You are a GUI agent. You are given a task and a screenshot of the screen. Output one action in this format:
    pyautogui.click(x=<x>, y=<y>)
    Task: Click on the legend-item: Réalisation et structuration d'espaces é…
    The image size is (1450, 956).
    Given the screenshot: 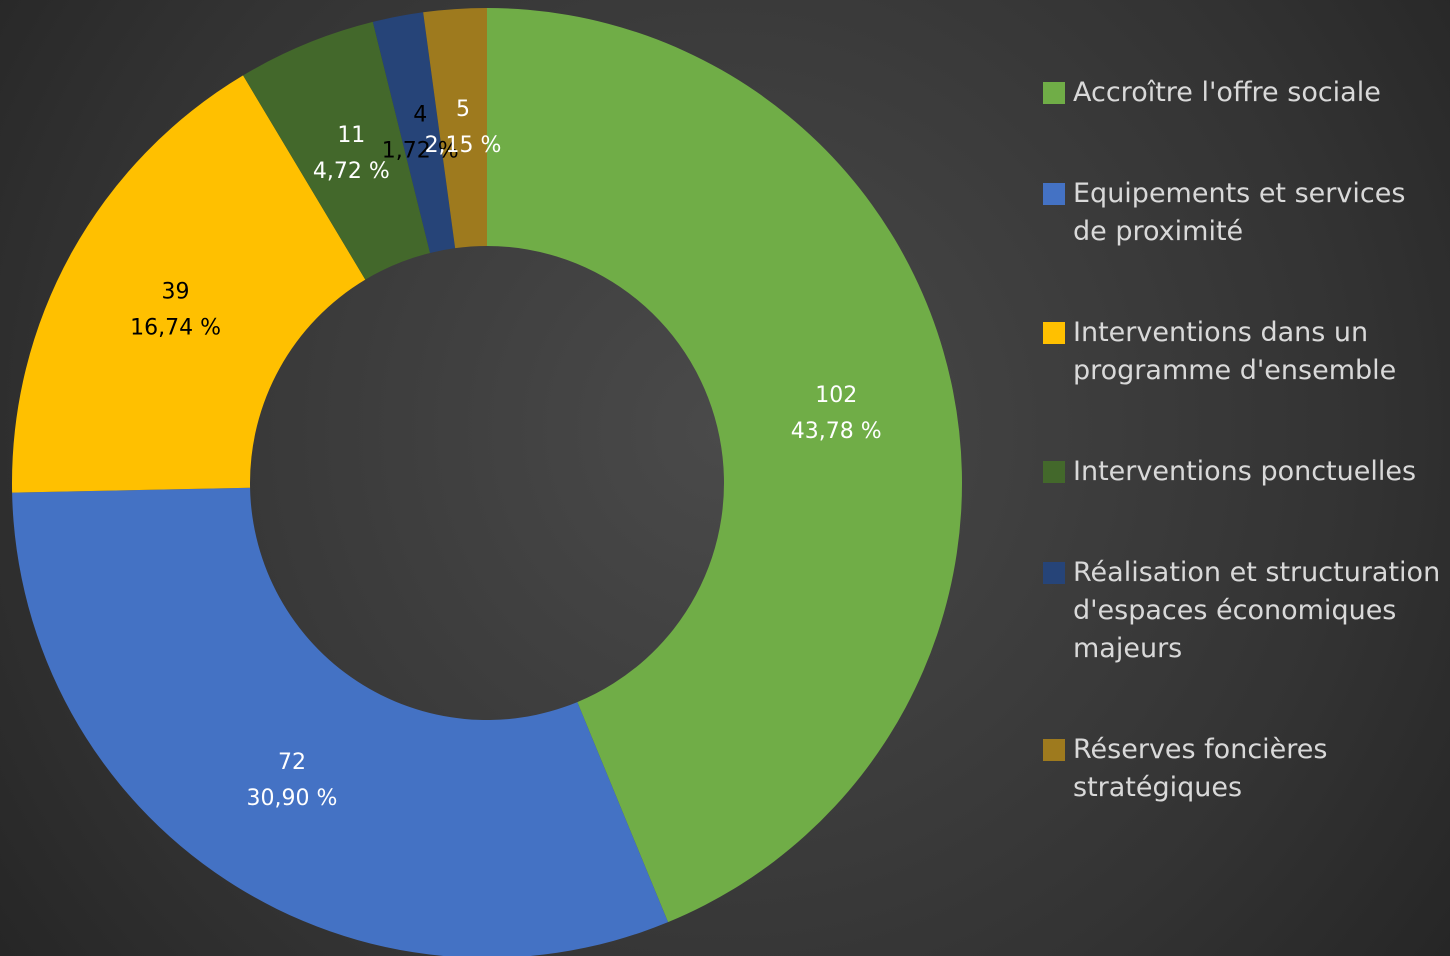 What is the action you would take?
    pyautogui.click(x=1243, y=611)
    